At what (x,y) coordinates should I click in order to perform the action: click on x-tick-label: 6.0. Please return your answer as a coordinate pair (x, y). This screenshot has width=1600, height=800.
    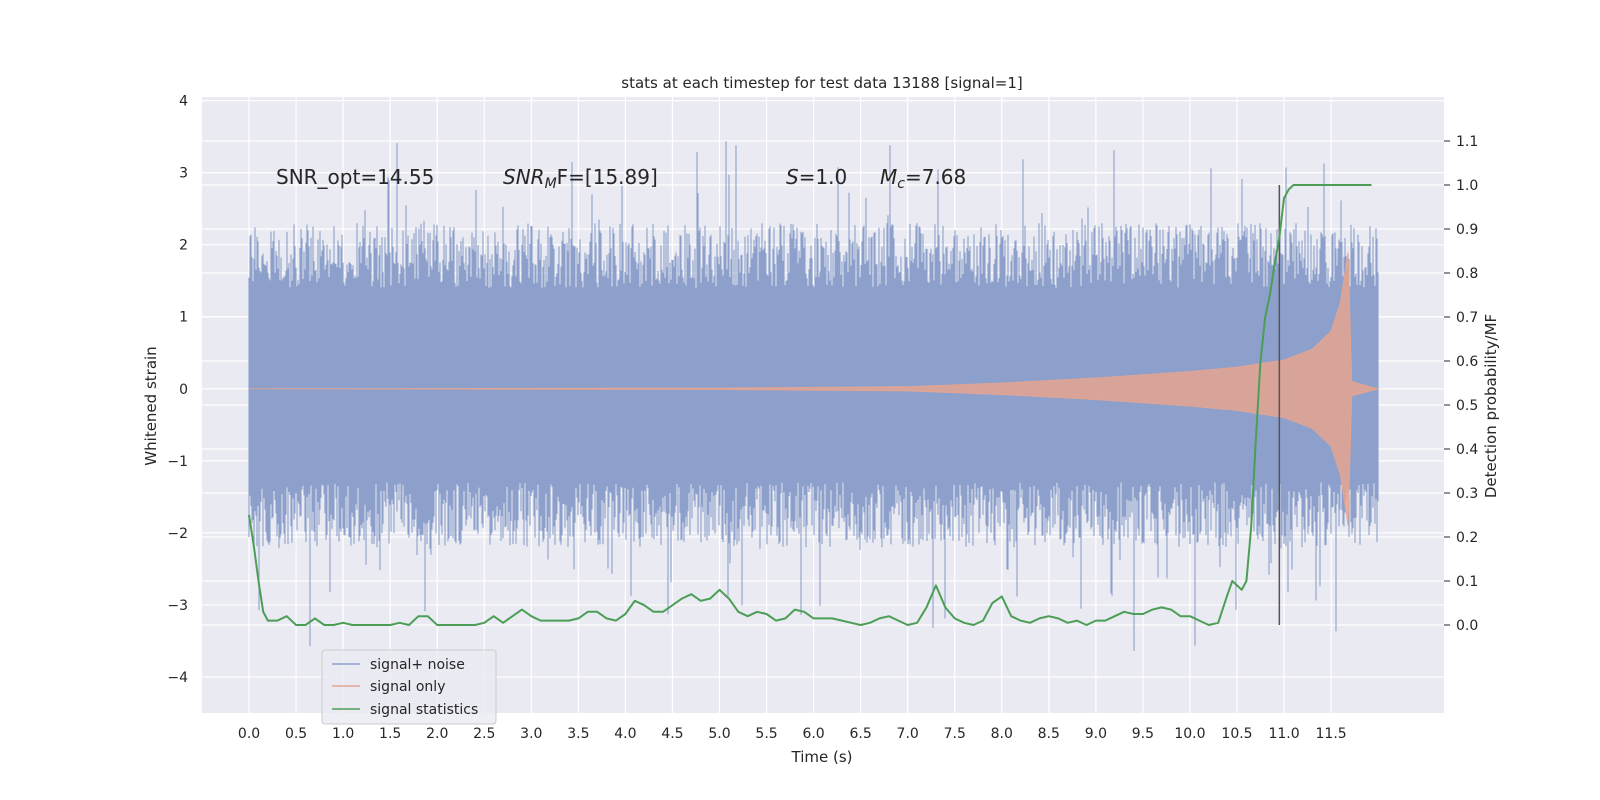
    Looking at the image, I should click on (813, 734).